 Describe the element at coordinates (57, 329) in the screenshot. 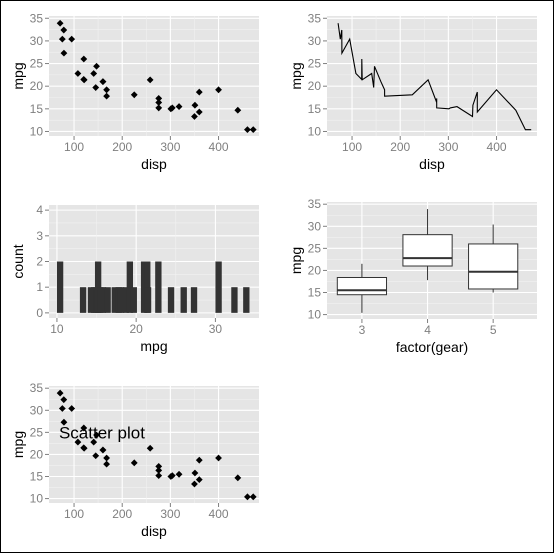

I see `x-tick-label: 10` at that location.